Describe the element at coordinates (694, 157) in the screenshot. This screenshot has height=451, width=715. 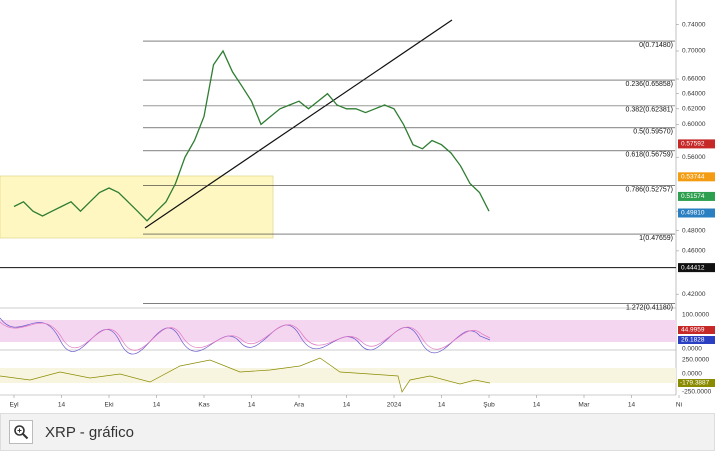
I see `y-tick-label: 0.56000` at that location.